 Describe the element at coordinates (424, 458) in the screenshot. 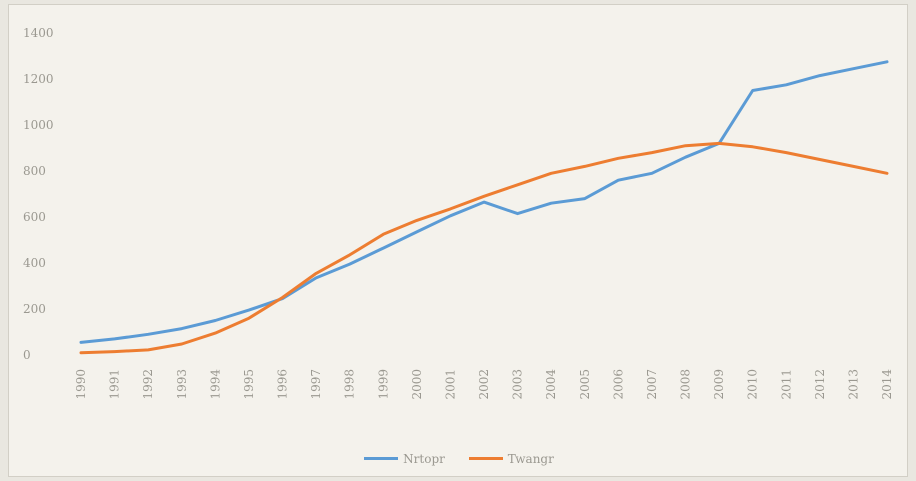

I see `legend-label-series-1: Nrtopr` at that location.